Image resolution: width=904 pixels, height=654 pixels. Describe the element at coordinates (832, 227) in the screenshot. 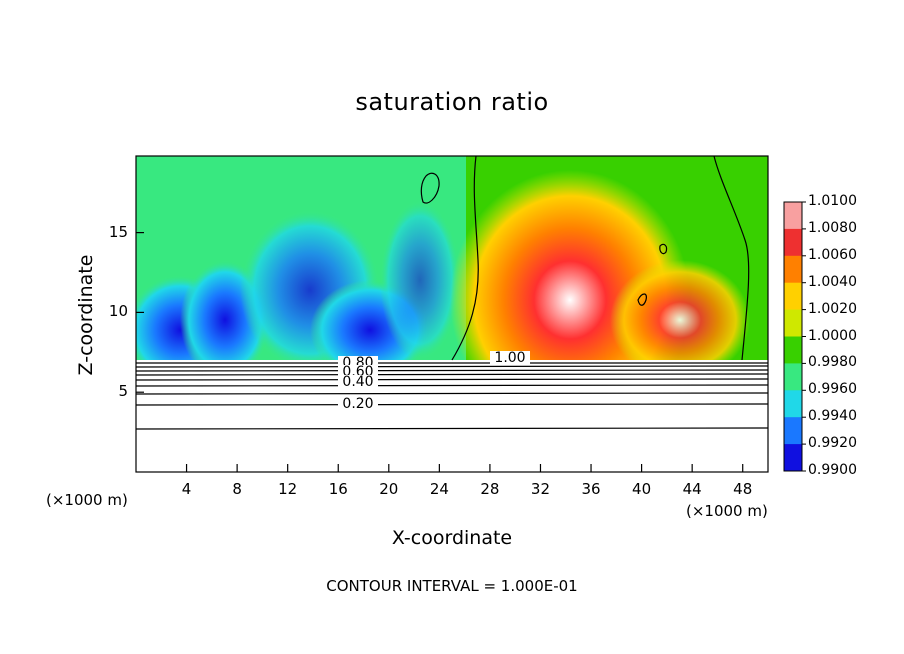

I see `colorbar-label: 1.0080` at that location.